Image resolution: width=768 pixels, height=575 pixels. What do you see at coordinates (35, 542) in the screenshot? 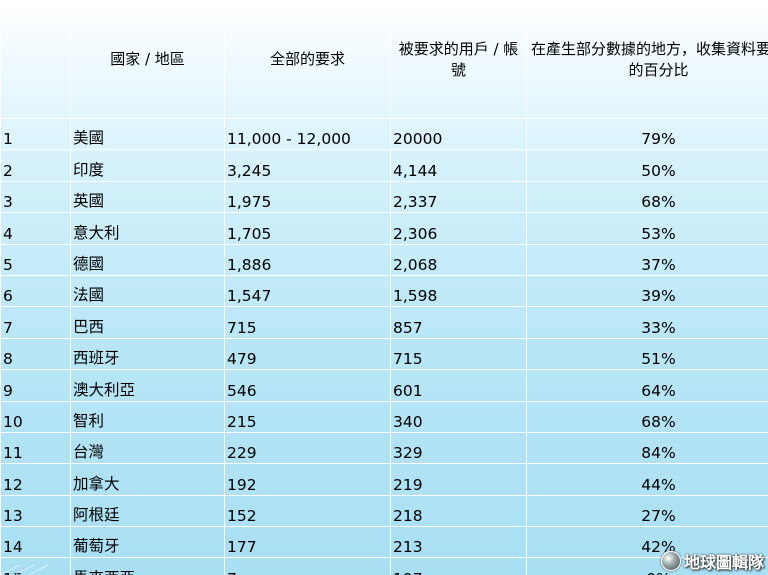
I see `cell-rank: 14` at bounding box center [35, 542].